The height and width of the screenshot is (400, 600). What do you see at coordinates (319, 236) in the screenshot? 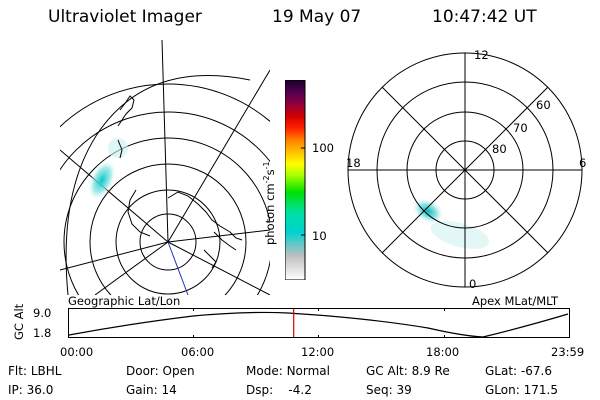
I see `colorbar-tick-10: 10` at bounding box center [319, 236].